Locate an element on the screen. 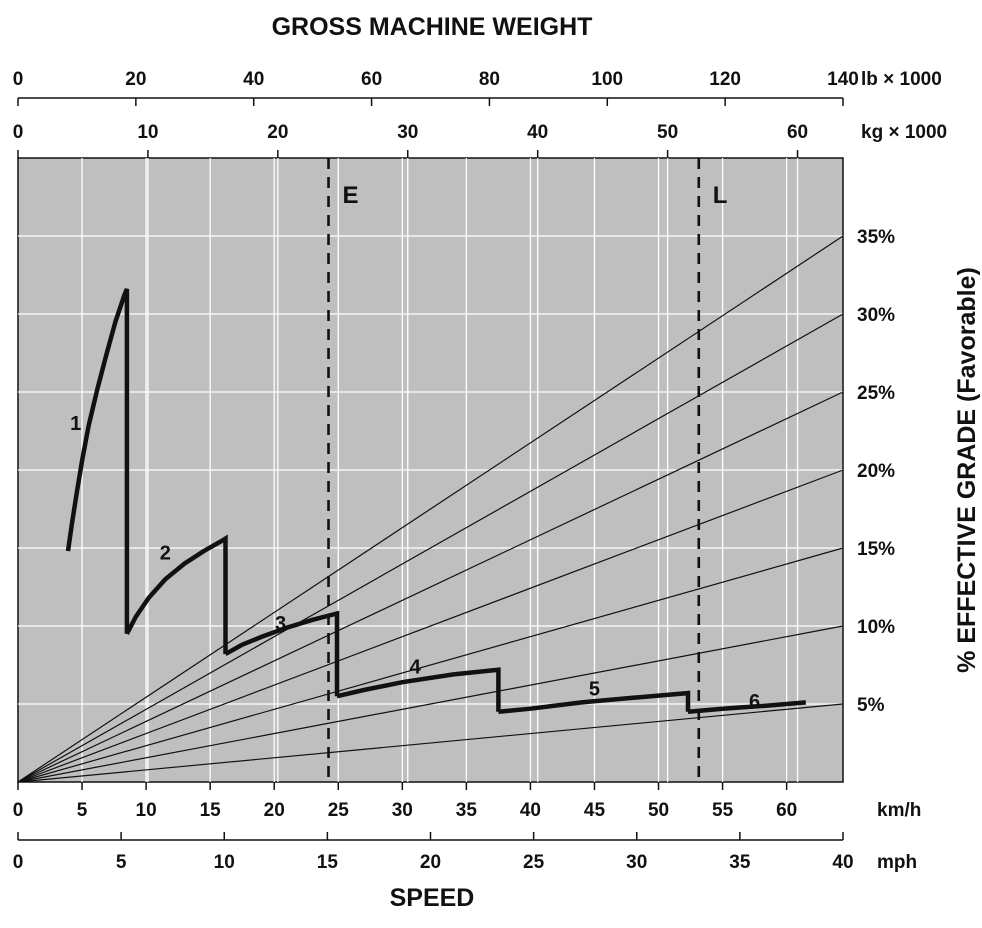  lb-tick-label: 100 is located at coordinates (607, 79).